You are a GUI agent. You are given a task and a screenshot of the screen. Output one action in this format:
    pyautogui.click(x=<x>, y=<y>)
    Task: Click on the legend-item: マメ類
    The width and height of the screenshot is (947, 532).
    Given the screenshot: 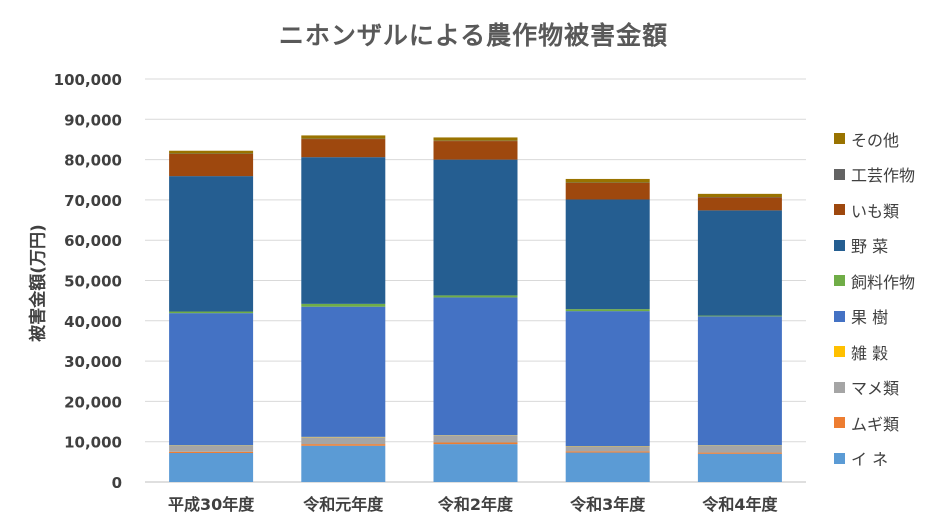 What is the action you would take?
    pyautogui.click(x=890, y=388)
    